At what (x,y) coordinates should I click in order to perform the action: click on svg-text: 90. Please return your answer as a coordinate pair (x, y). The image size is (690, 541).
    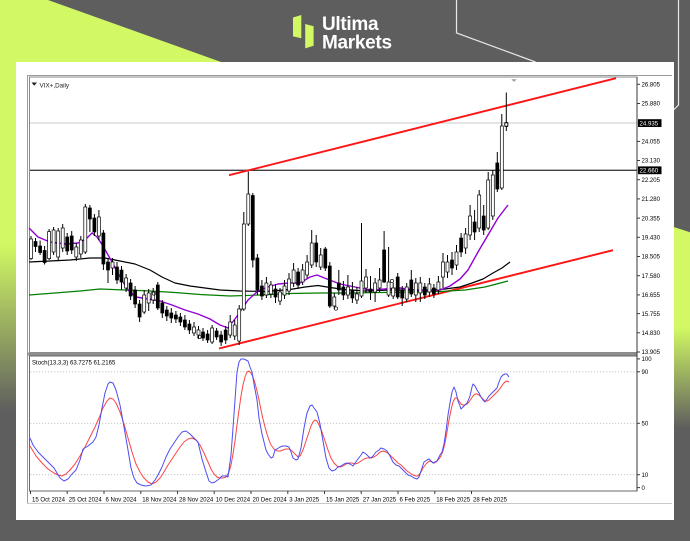
    Looking at the image, I should click on (645, 373).